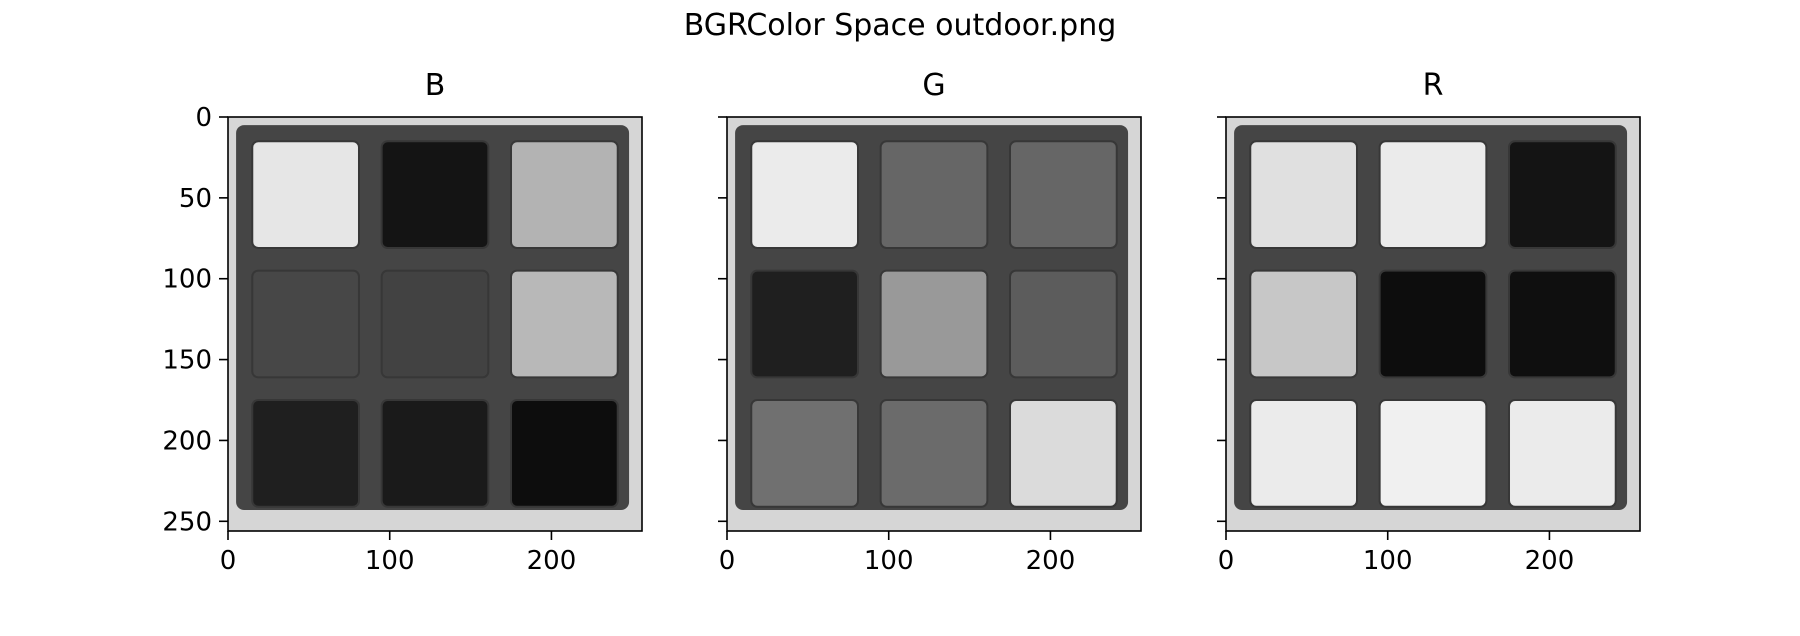  What do you see at coordinates (187, 280) in the screenshot?
I see `y-tick-label: 100` at bounding box center [187, 280].